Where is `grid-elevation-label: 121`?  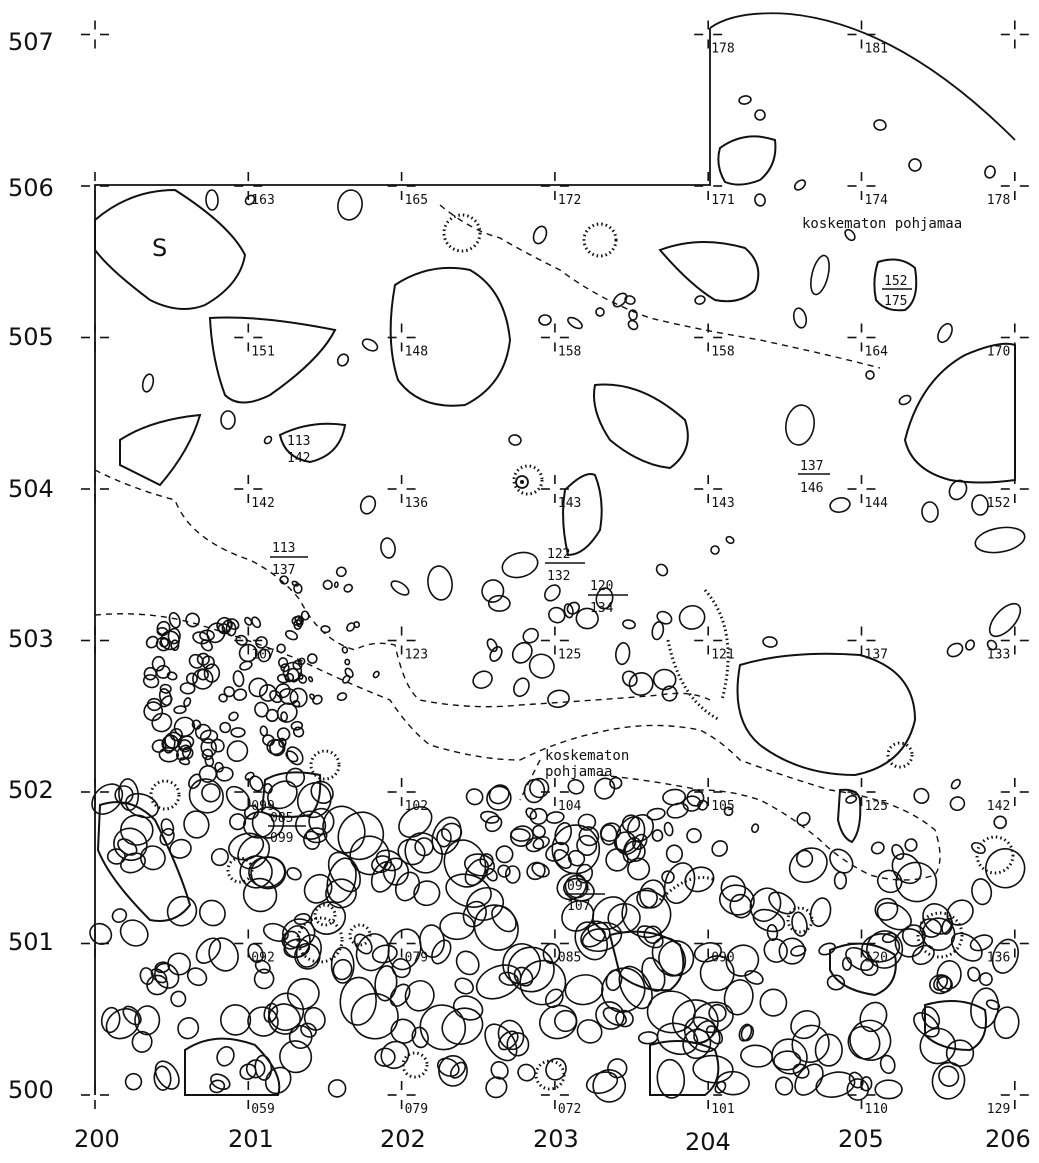 grid-elevation-label: 121 is located at coordinates (722, 655).